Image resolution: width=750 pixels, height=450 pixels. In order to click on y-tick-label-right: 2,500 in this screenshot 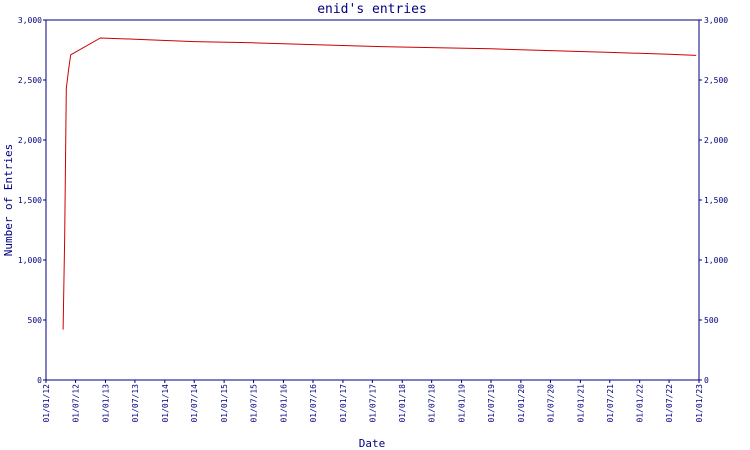, I will do `click(716, 80)`.